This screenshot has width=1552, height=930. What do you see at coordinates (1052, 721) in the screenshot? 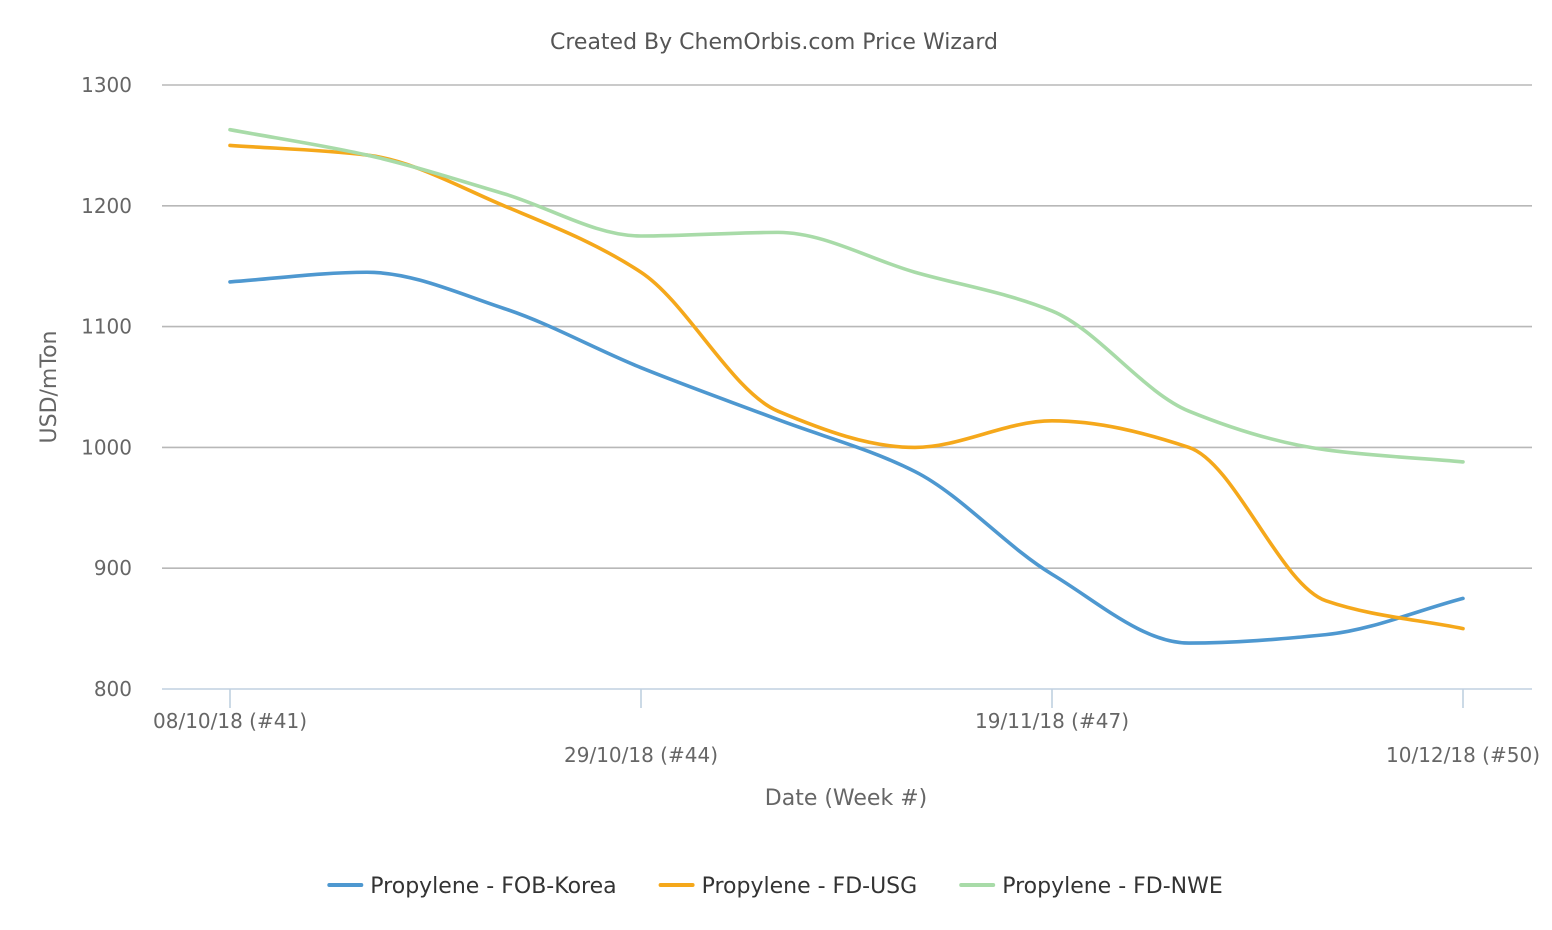
I see `x-tick-label: 19/11/18 (#47)` at bounding box center [1052, 721].